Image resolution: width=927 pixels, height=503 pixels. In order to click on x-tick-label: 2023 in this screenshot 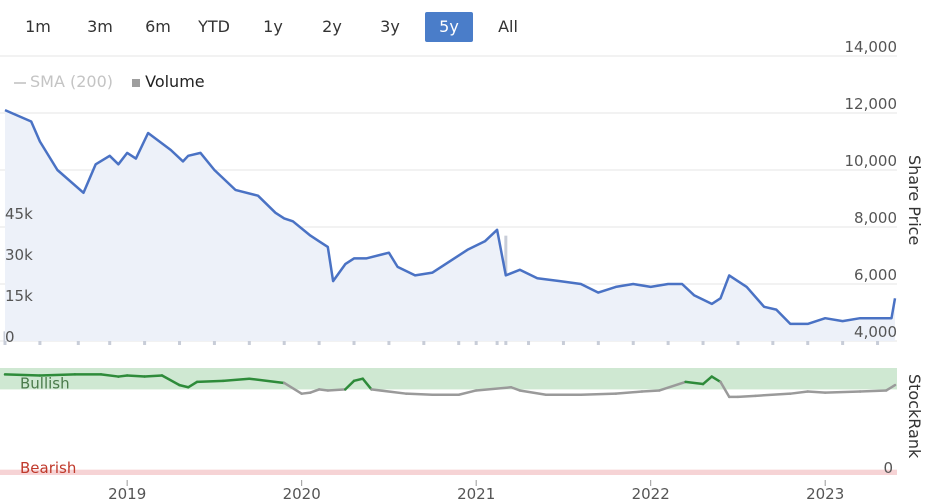, I will do `click(825, 494)`.